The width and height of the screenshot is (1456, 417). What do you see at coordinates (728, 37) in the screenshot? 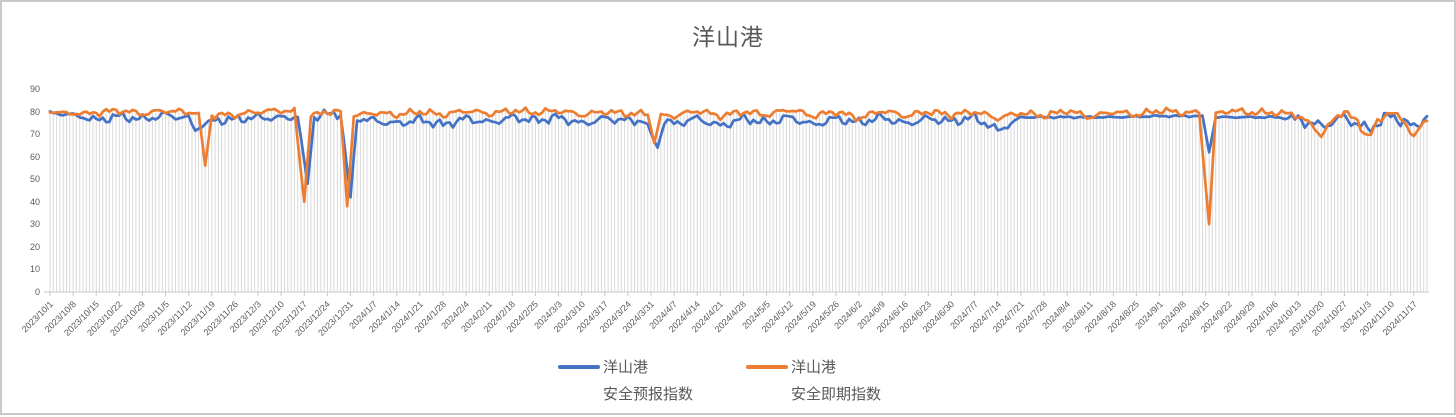
I see `chart-title: 洋山港` at bounding box center [728, 37].